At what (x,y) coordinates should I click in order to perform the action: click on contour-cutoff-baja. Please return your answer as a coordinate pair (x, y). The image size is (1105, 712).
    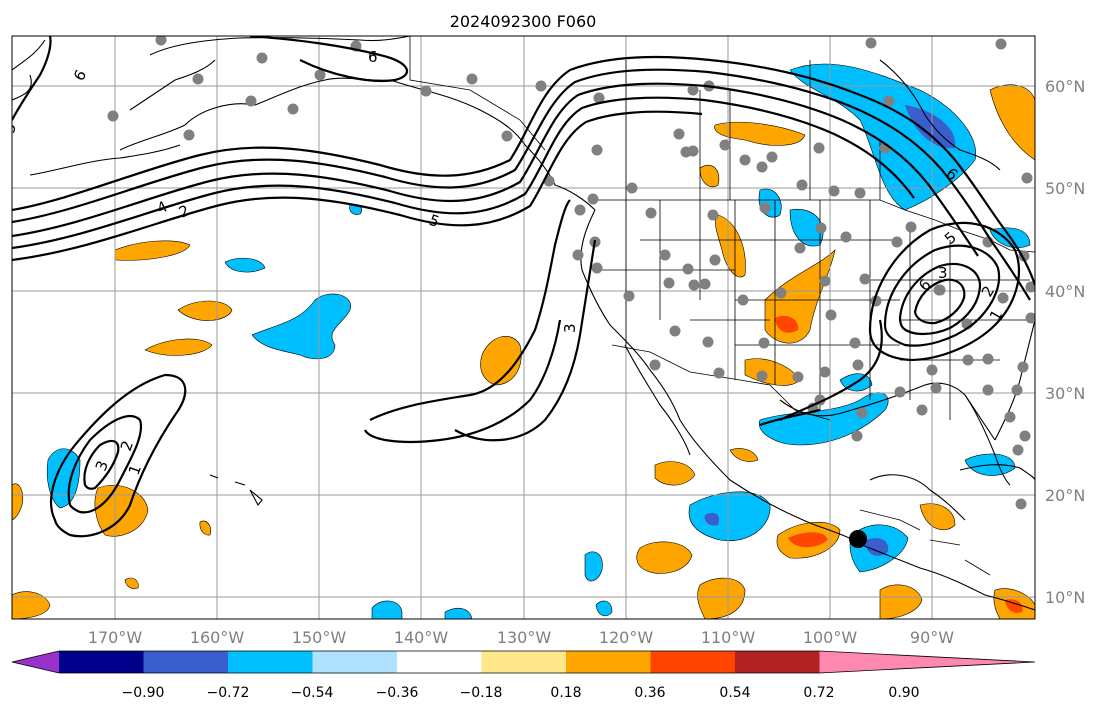
    Looking at the image, I should click on (467, 321).